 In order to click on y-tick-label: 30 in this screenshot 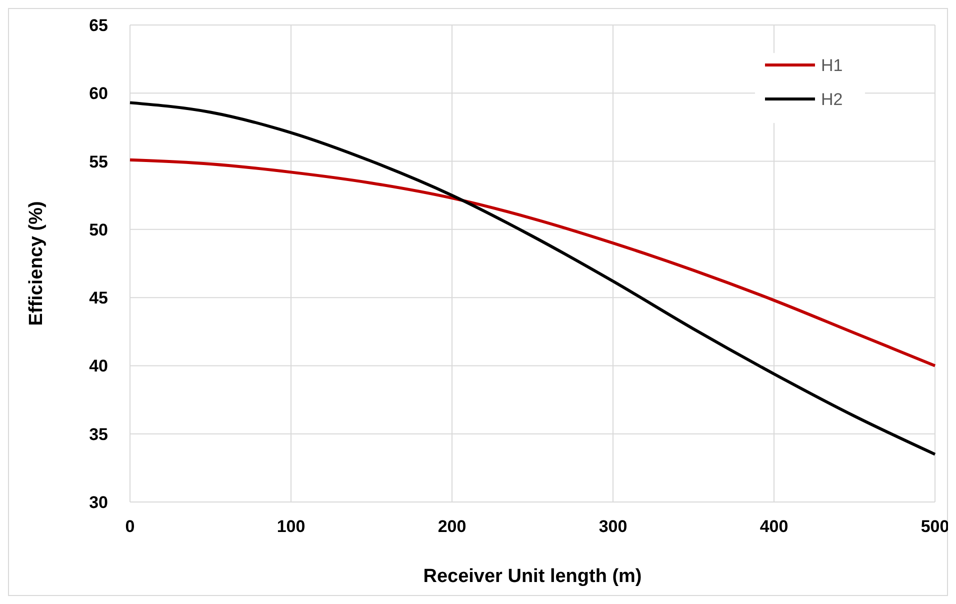, I will do `click(98, 502)`.